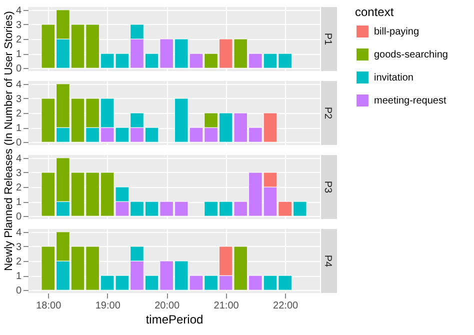  I want to click on legend-label: bill-paying, so click(397, 32).